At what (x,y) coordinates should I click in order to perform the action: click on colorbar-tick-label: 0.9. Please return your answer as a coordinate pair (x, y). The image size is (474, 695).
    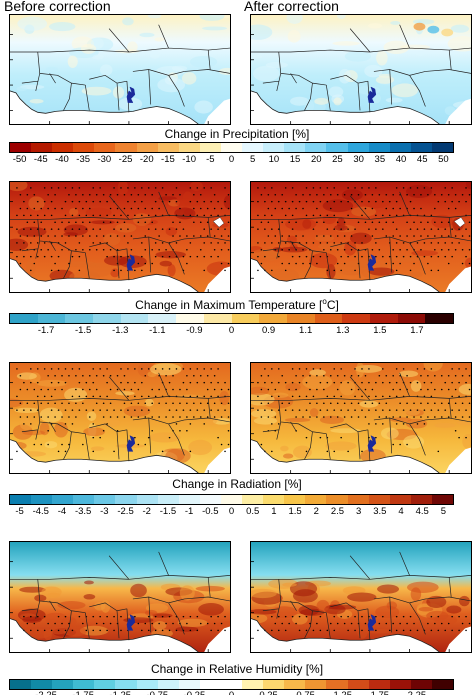
    Looking at the image, I should click on (268, 330).